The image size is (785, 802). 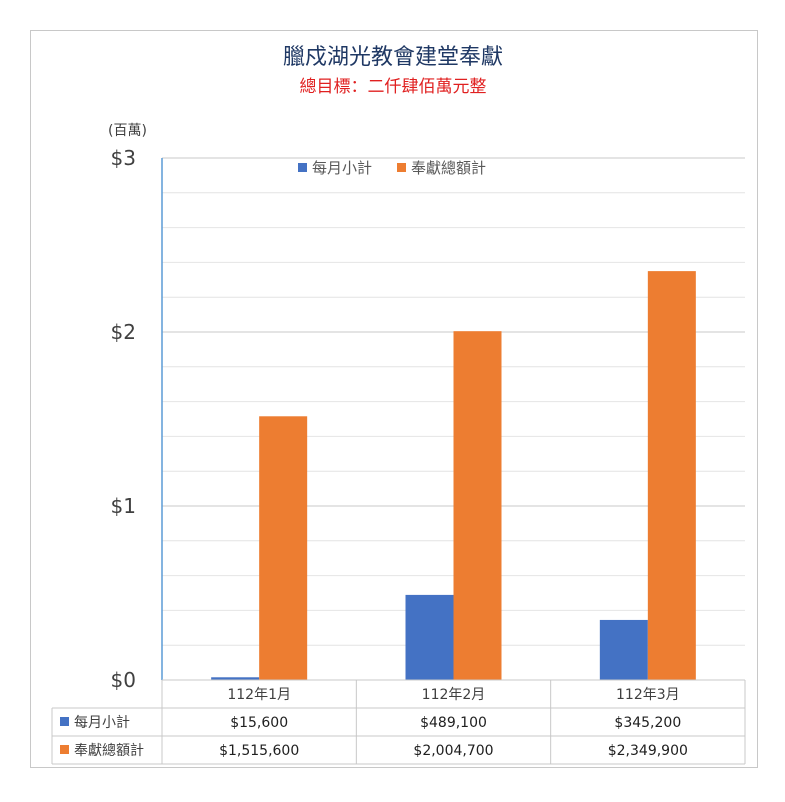 What do you see at coordinates (453, 751) in the screenshot?
I see `data-label: $2,004,700` at bounding box center [453, 751].